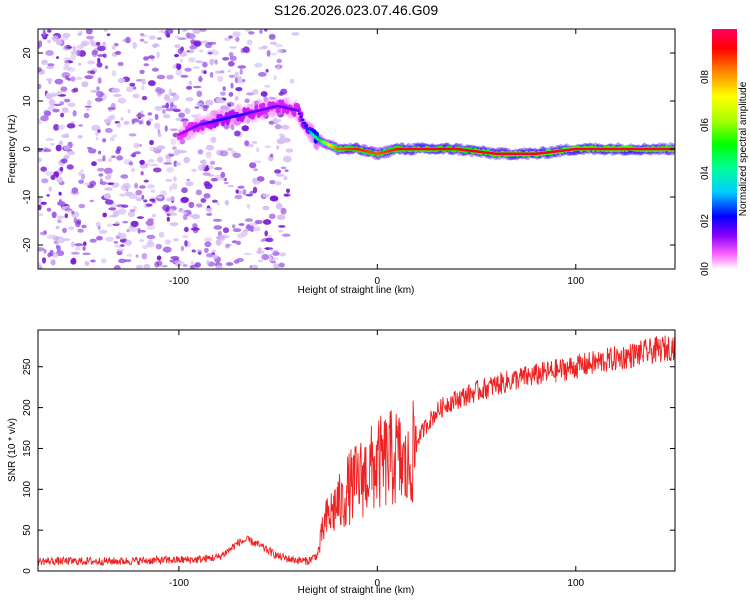 The image size is (750, 600). What do you see at coordinates (27, 366) in the screenshot?
I see `y-tick-label: 250` at bounding box center [27, 366].